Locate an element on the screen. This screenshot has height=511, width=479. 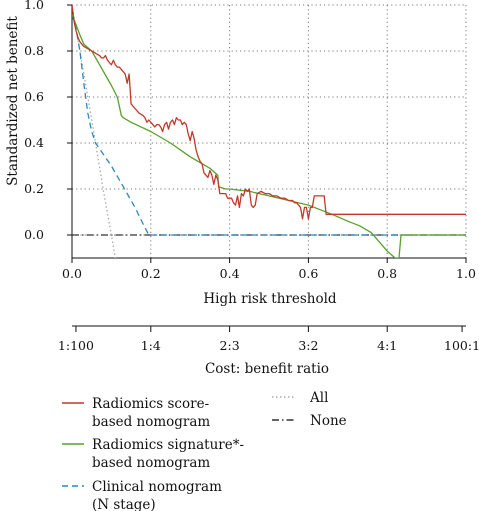
y-tick-label: 0.2 is located at coordinates (34, 188).